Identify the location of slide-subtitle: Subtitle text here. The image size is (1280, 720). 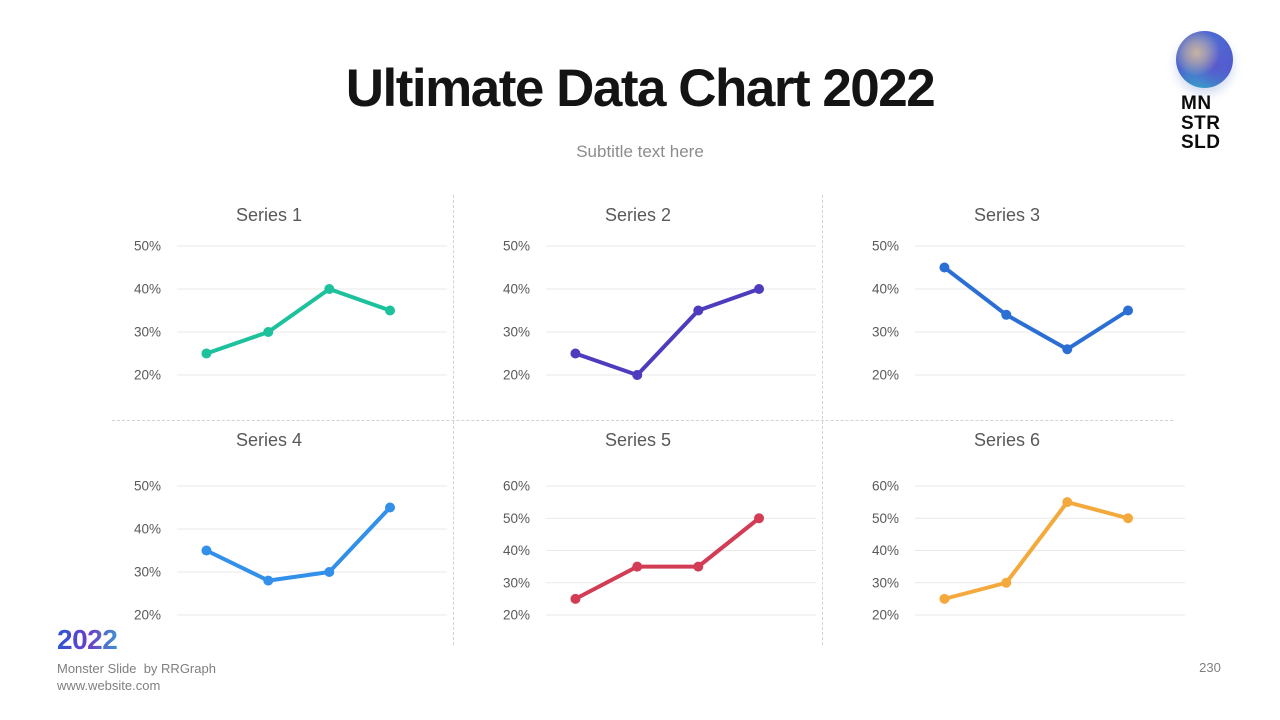
(640, 151).